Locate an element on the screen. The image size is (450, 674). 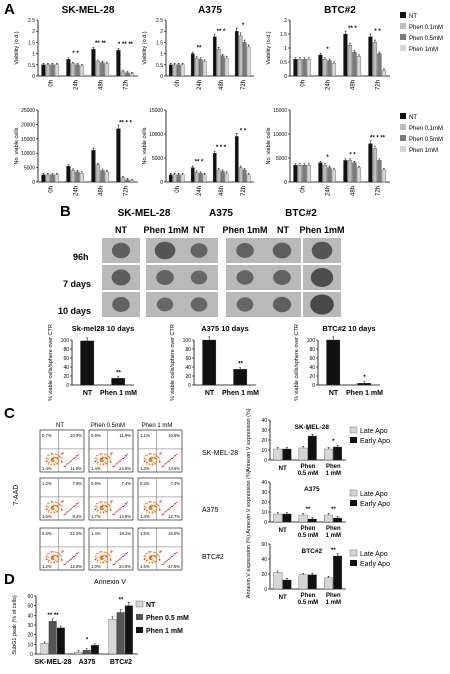
quadrant-value: 1.4% is located at coordinates (96, 468).